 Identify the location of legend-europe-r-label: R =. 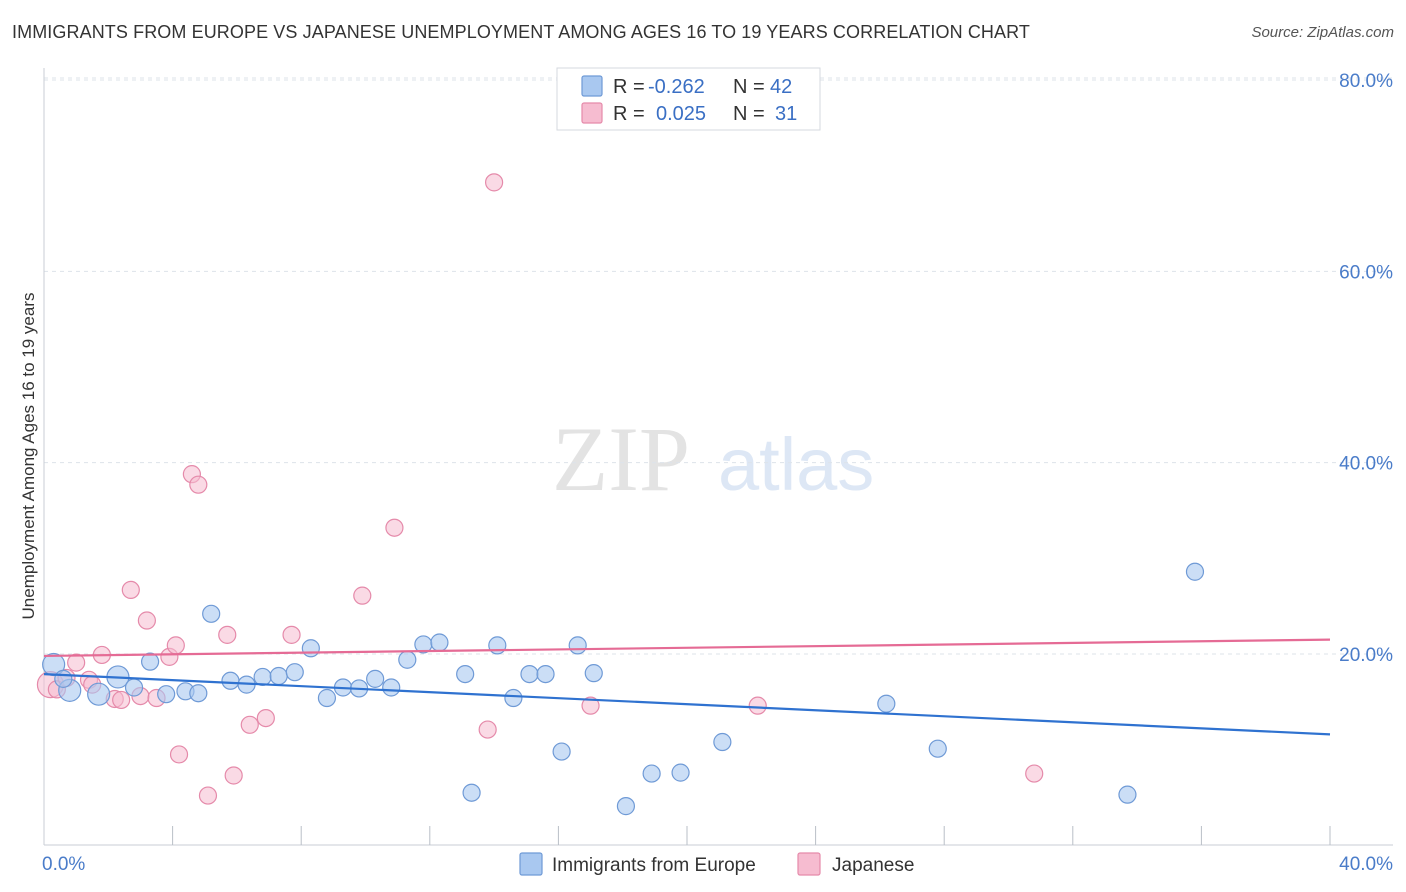
(629, 87).